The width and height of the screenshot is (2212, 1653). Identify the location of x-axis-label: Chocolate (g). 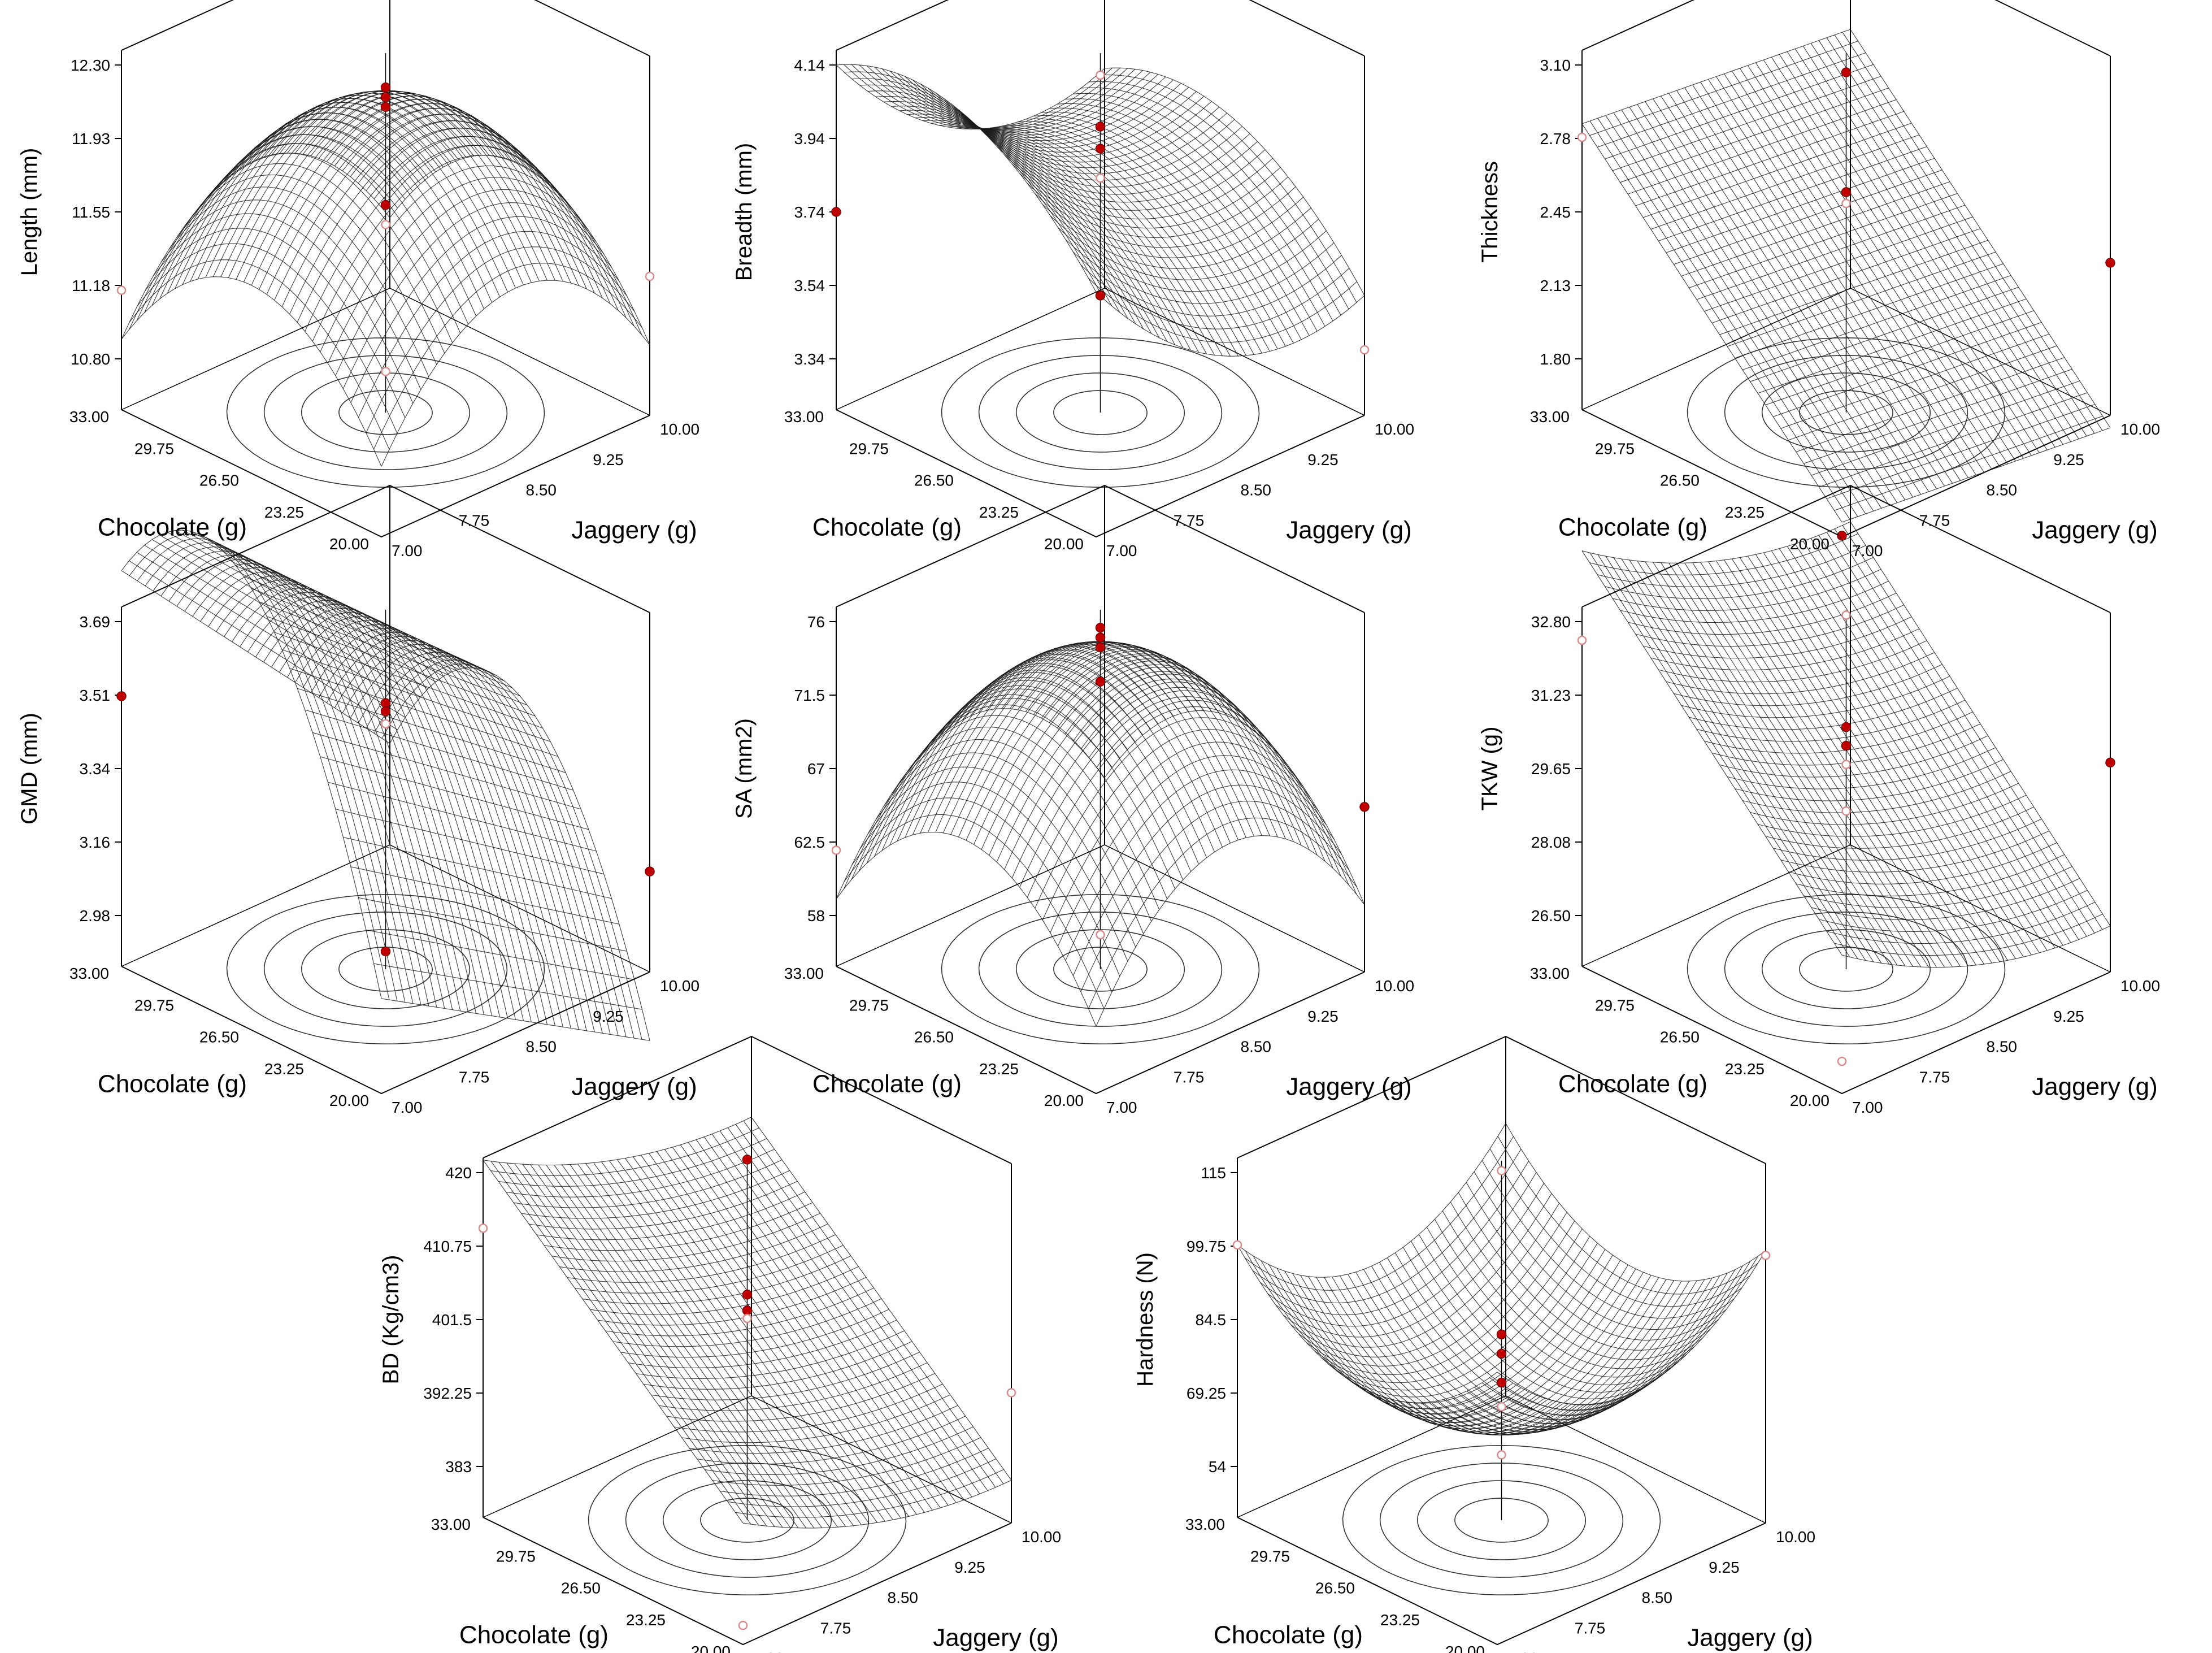
(1632, 1084).